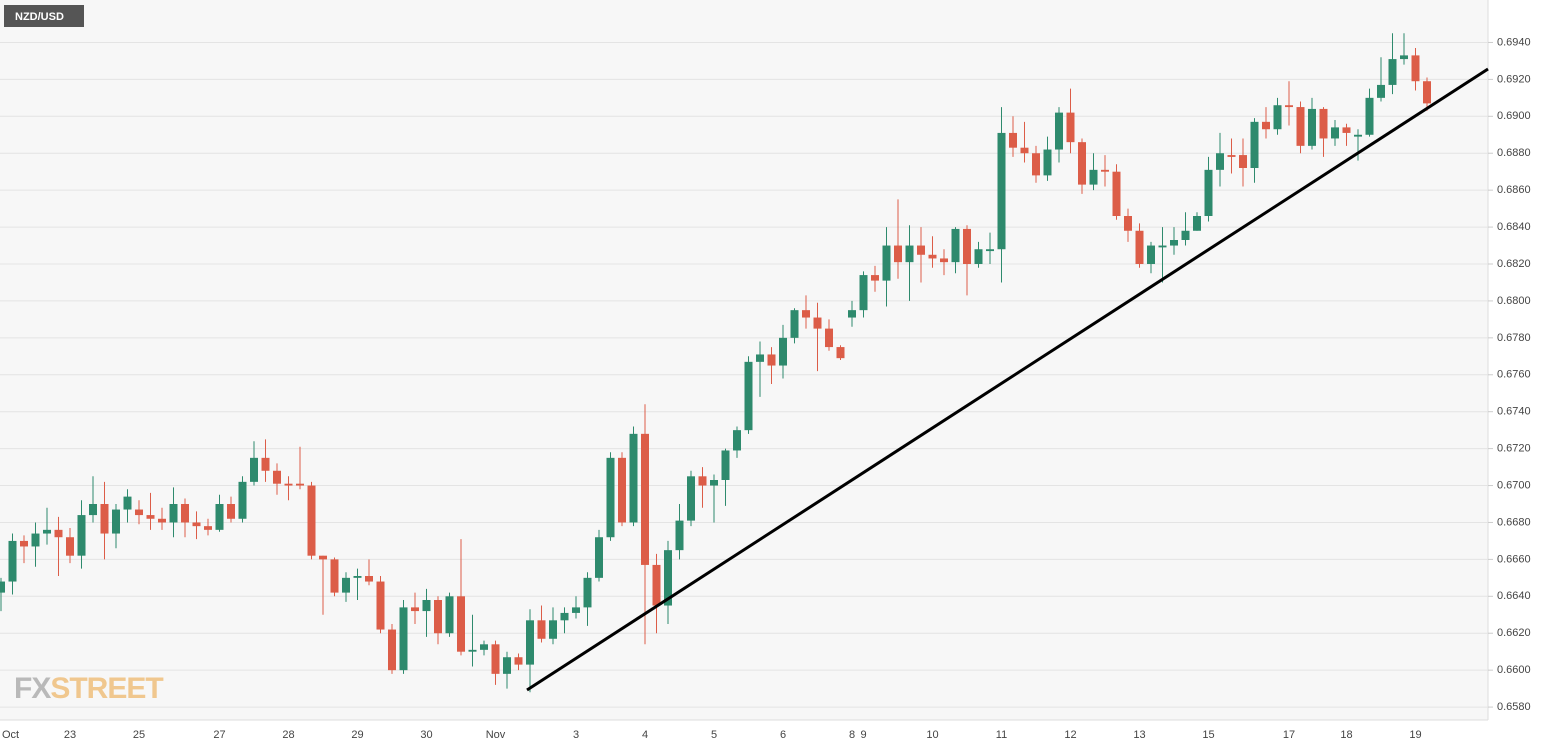  Describe the element at coordinates (1415, 735) in the screenshot. I see `x-tick-label: 19` at that location.